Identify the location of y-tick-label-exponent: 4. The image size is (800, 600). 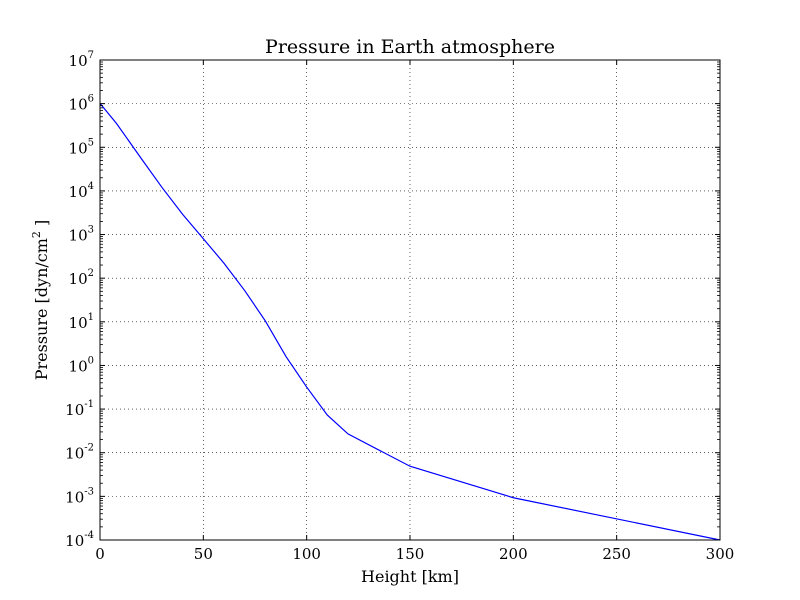
(91, 186).